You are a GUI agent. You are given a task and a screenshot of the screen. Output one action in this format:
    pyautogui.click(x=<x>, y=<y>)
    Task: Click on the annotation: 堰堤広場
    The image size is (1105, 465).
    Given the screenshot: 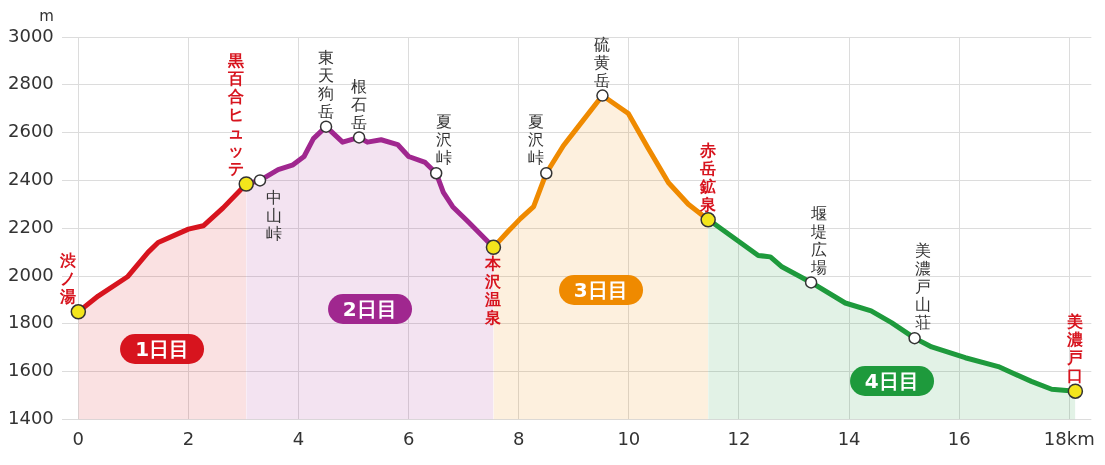 What is the action you would take?
    pyautogui.click(x=819, y=240)
    